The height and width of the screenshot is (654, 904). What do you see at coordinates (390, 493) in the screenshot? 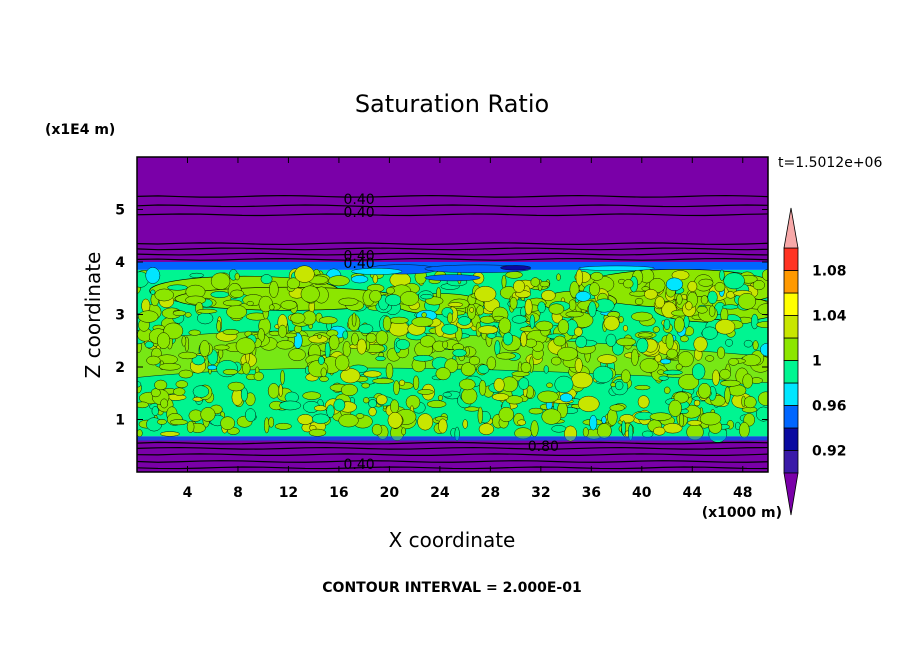
I see `x-tick-label: 20` at bounding box center [390, 493].